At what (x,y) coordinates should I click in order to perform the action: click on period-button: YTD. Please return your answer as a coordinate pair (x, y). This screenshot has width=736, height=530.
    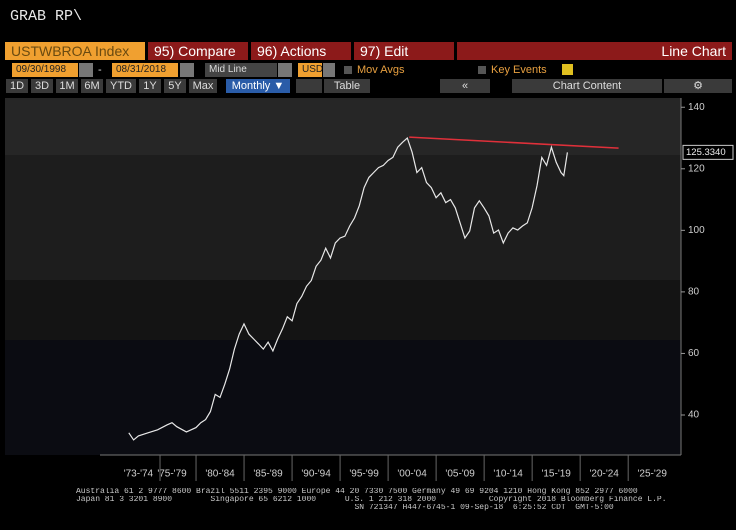
    Looking at the image, I should click on (121, 86).